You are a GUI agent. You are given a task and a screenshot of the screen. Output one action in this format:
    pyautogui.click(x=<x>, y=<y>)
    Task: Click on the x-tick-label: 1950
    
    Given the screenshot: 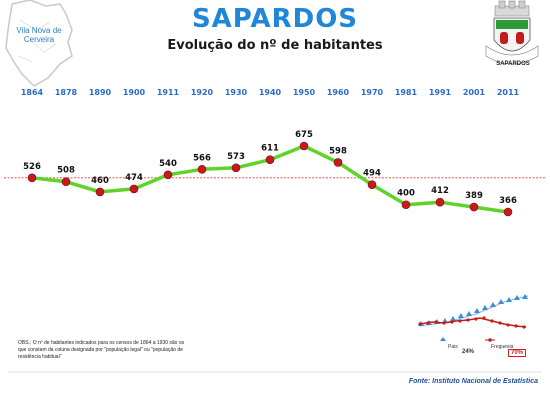 What is the action you would take?
    pyautogui.click(x=304, y=92)
    